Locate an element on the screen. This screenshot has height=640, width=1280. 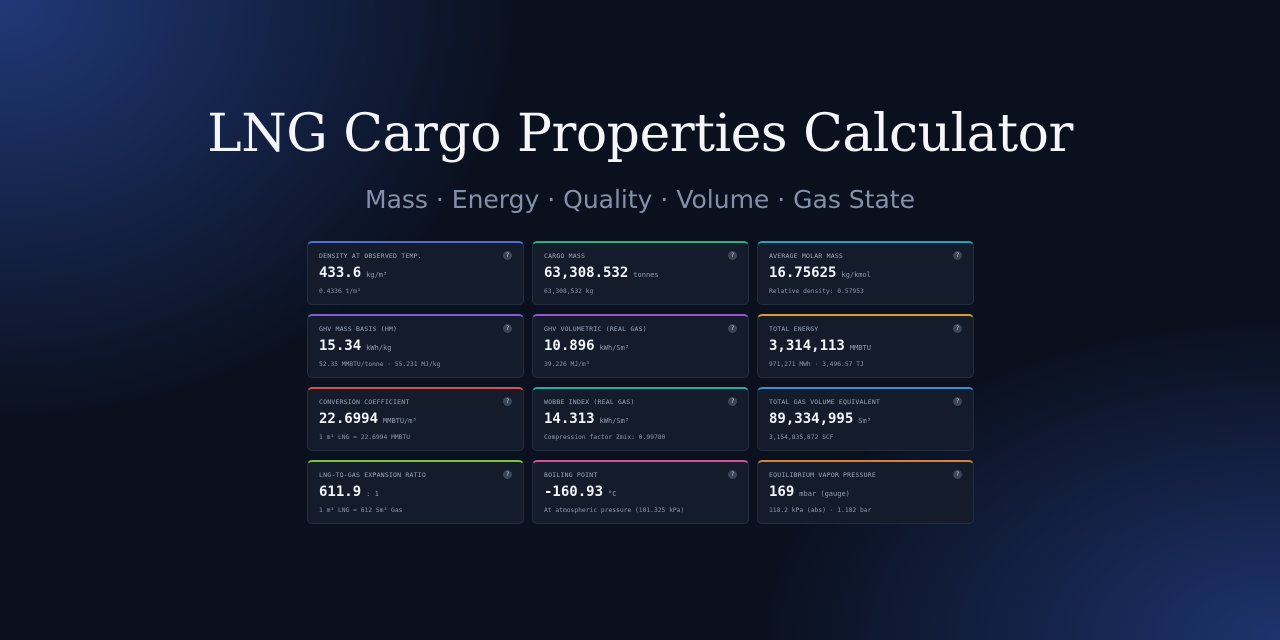
value-number: 169 is located at coordinates (782, 492).